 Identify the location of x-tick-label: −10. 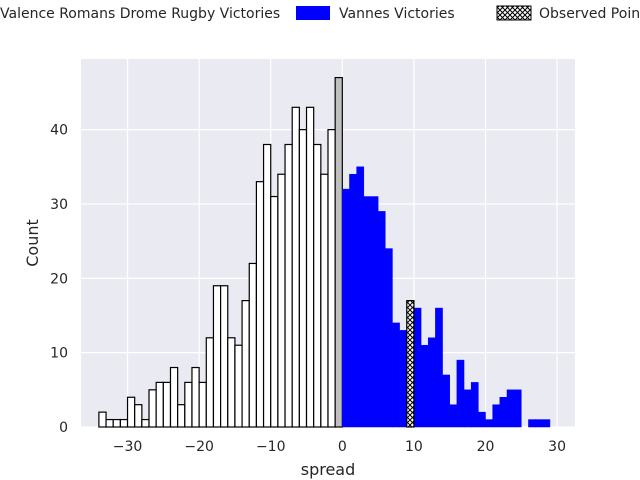
(271, 447).